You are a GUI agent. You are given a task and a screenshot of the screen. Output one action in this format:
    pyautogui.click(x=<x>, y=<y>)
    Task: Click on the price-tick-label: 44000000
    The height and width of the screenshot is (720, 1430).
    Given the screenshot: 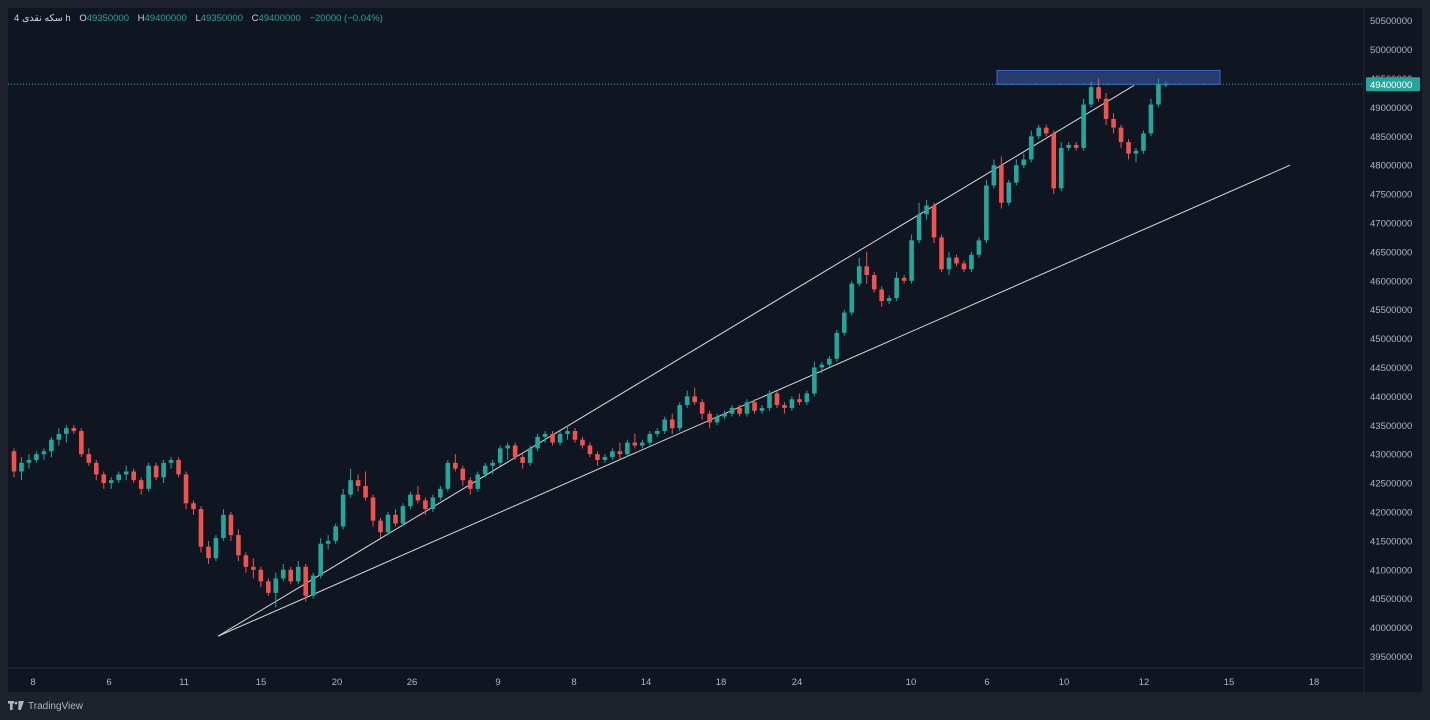 What is the action you would take?
    pyautogui.click(x=1391, y=397)
    